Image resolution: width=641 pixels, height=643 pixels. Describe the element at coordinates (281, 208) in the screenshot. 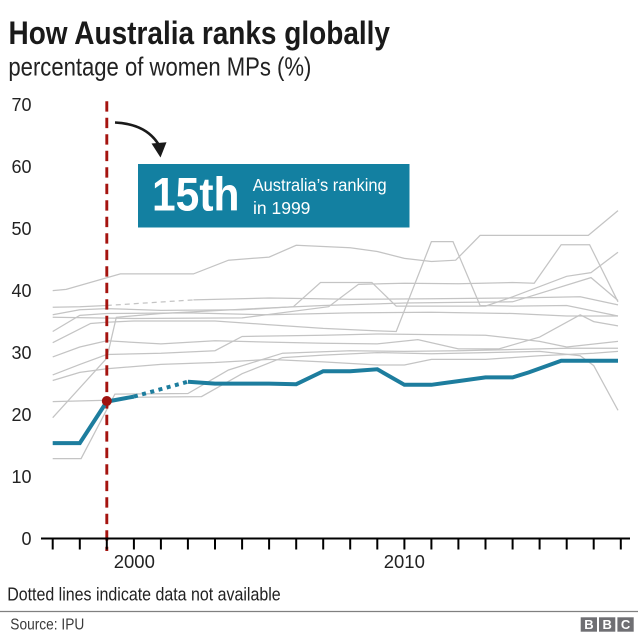

I see `svg-text: in 1999` at that location.